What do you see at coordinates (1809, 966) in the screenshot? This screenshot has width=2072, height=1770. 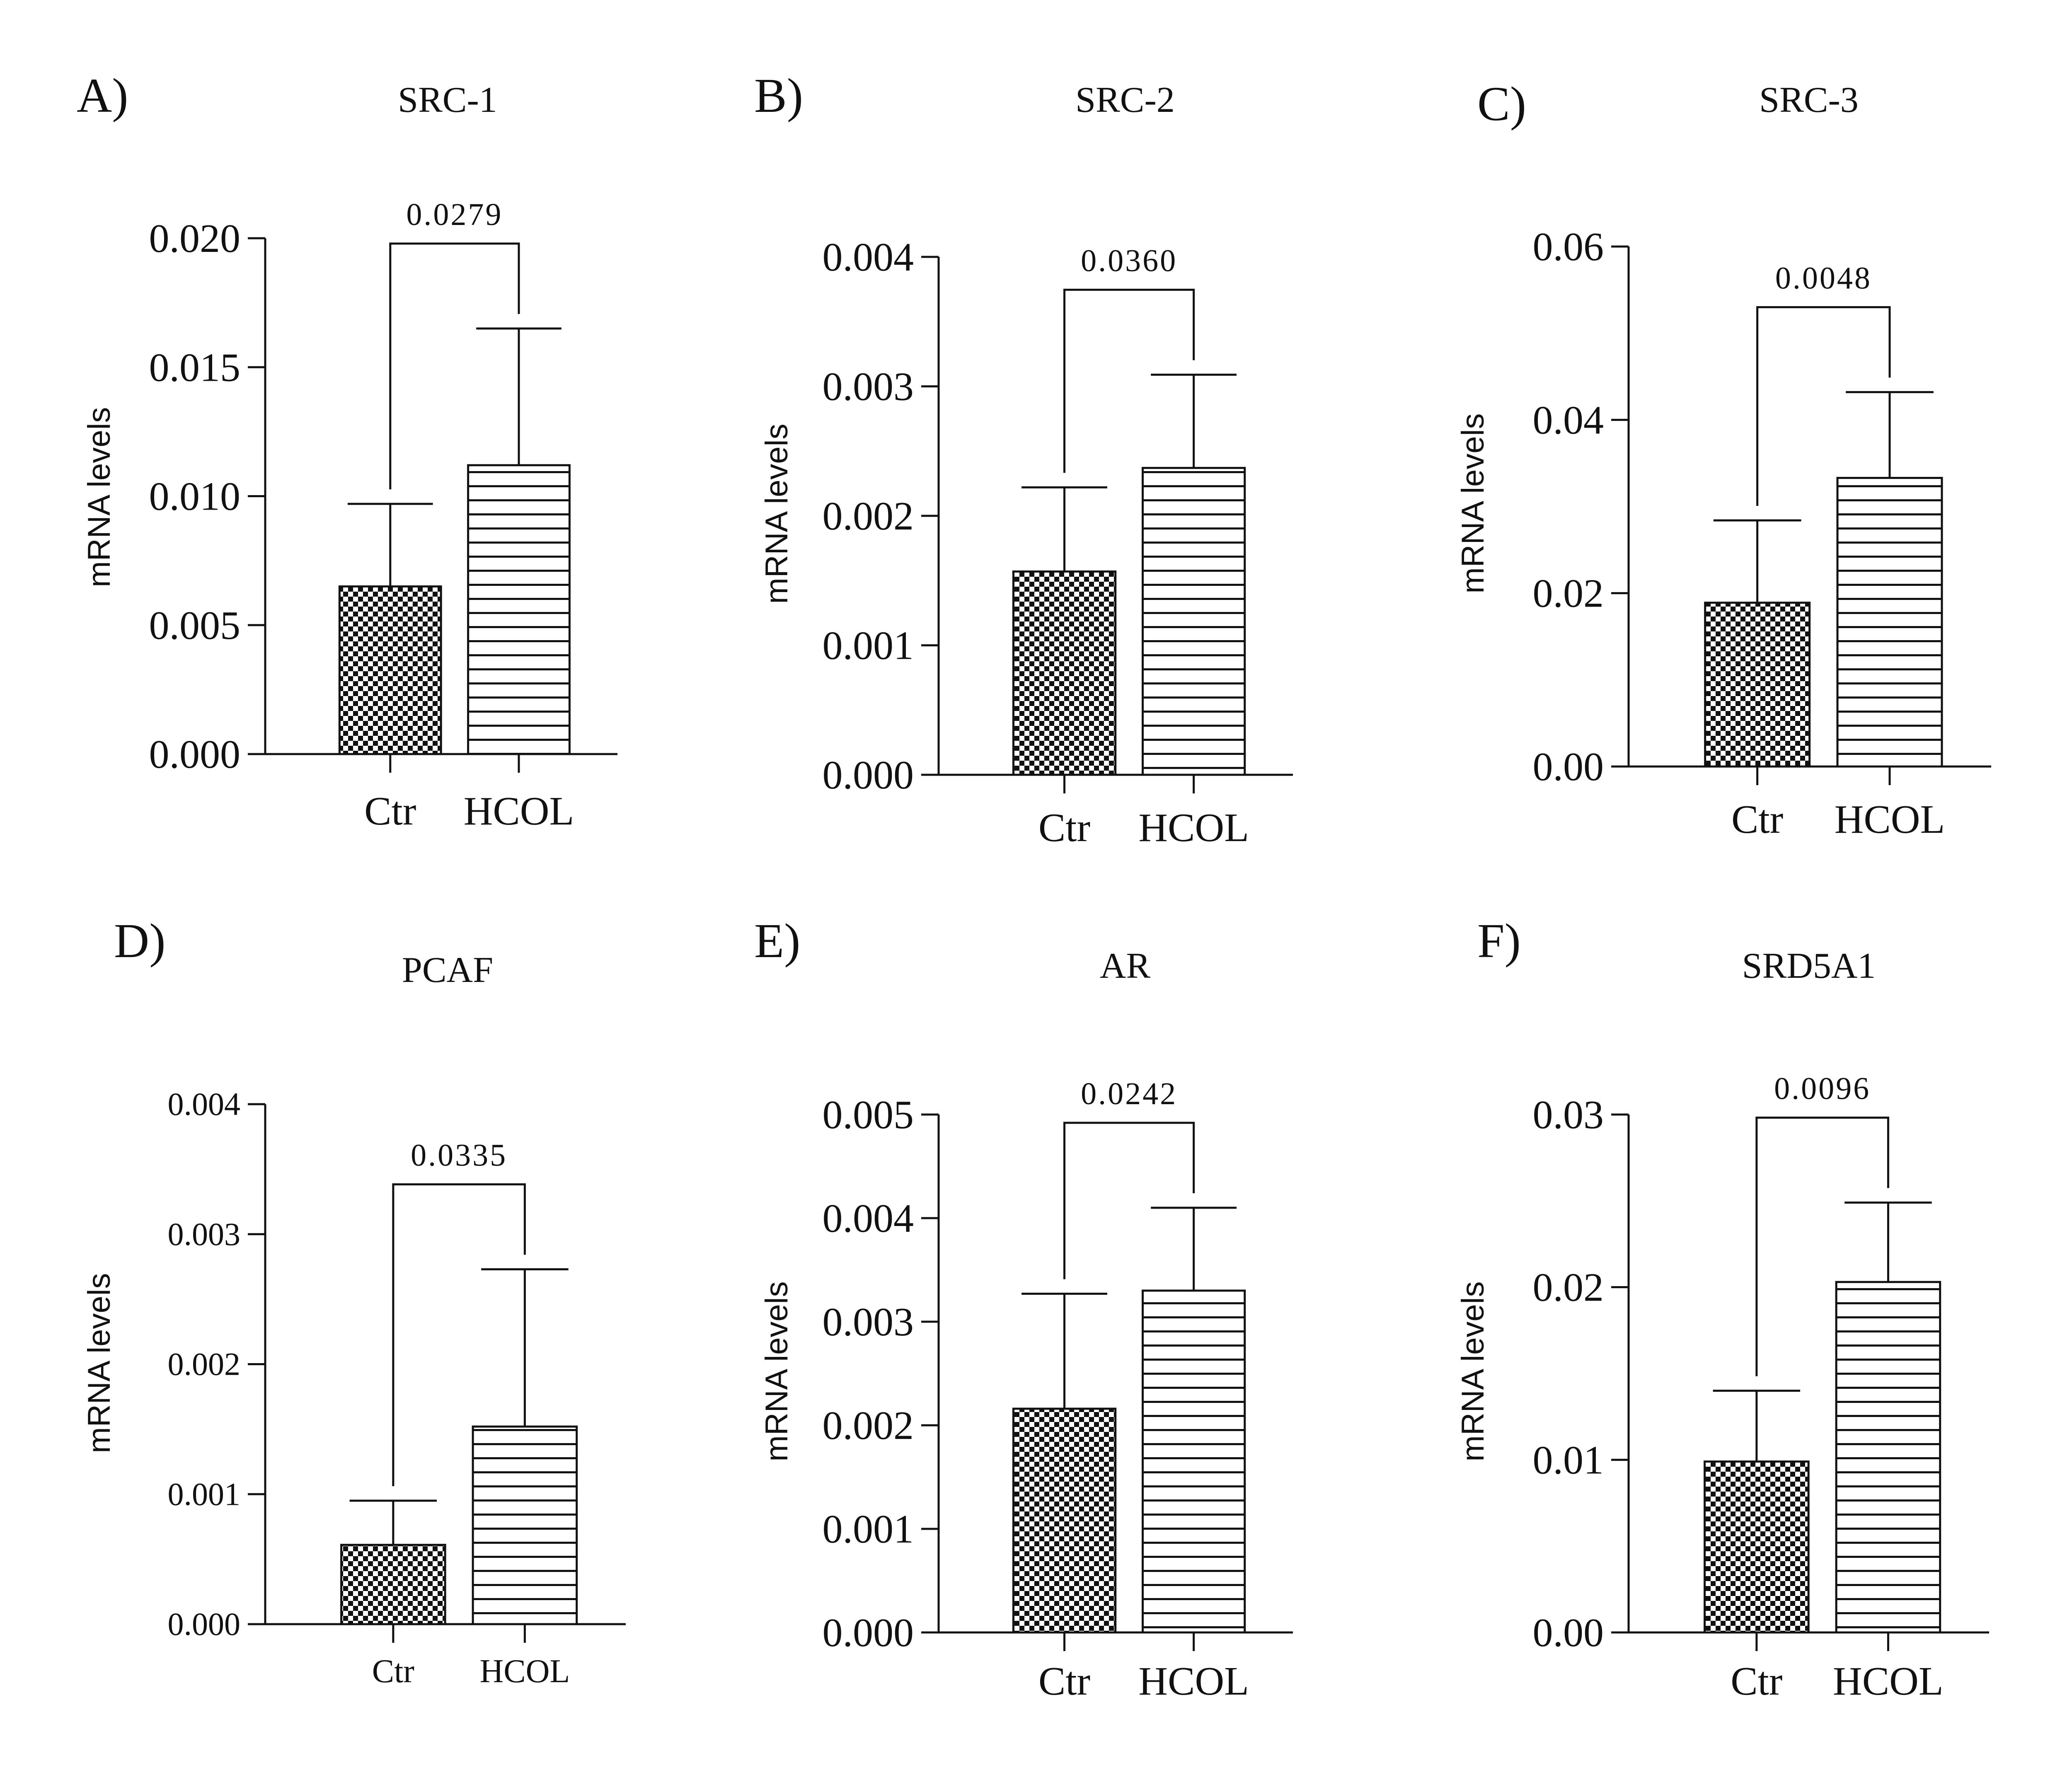 I see `panel-title: SRD5A1` at bounding box center [1809, 966].